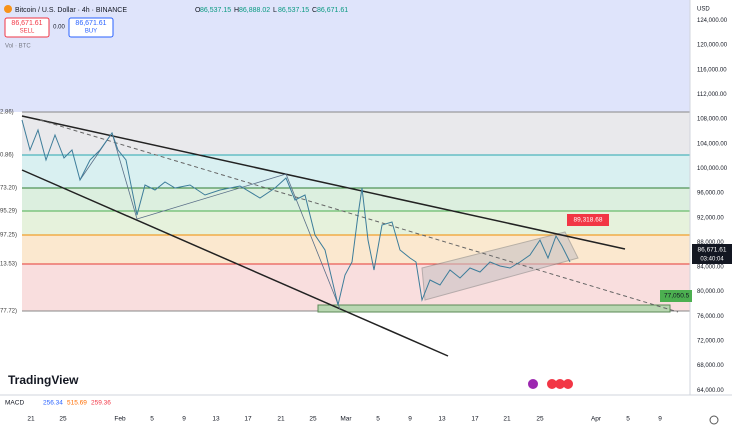 The image size is (732, 431). Describe the element at coordinates (710, 268) in the screenshot. I see `price-label: 84,000.00` at that location.